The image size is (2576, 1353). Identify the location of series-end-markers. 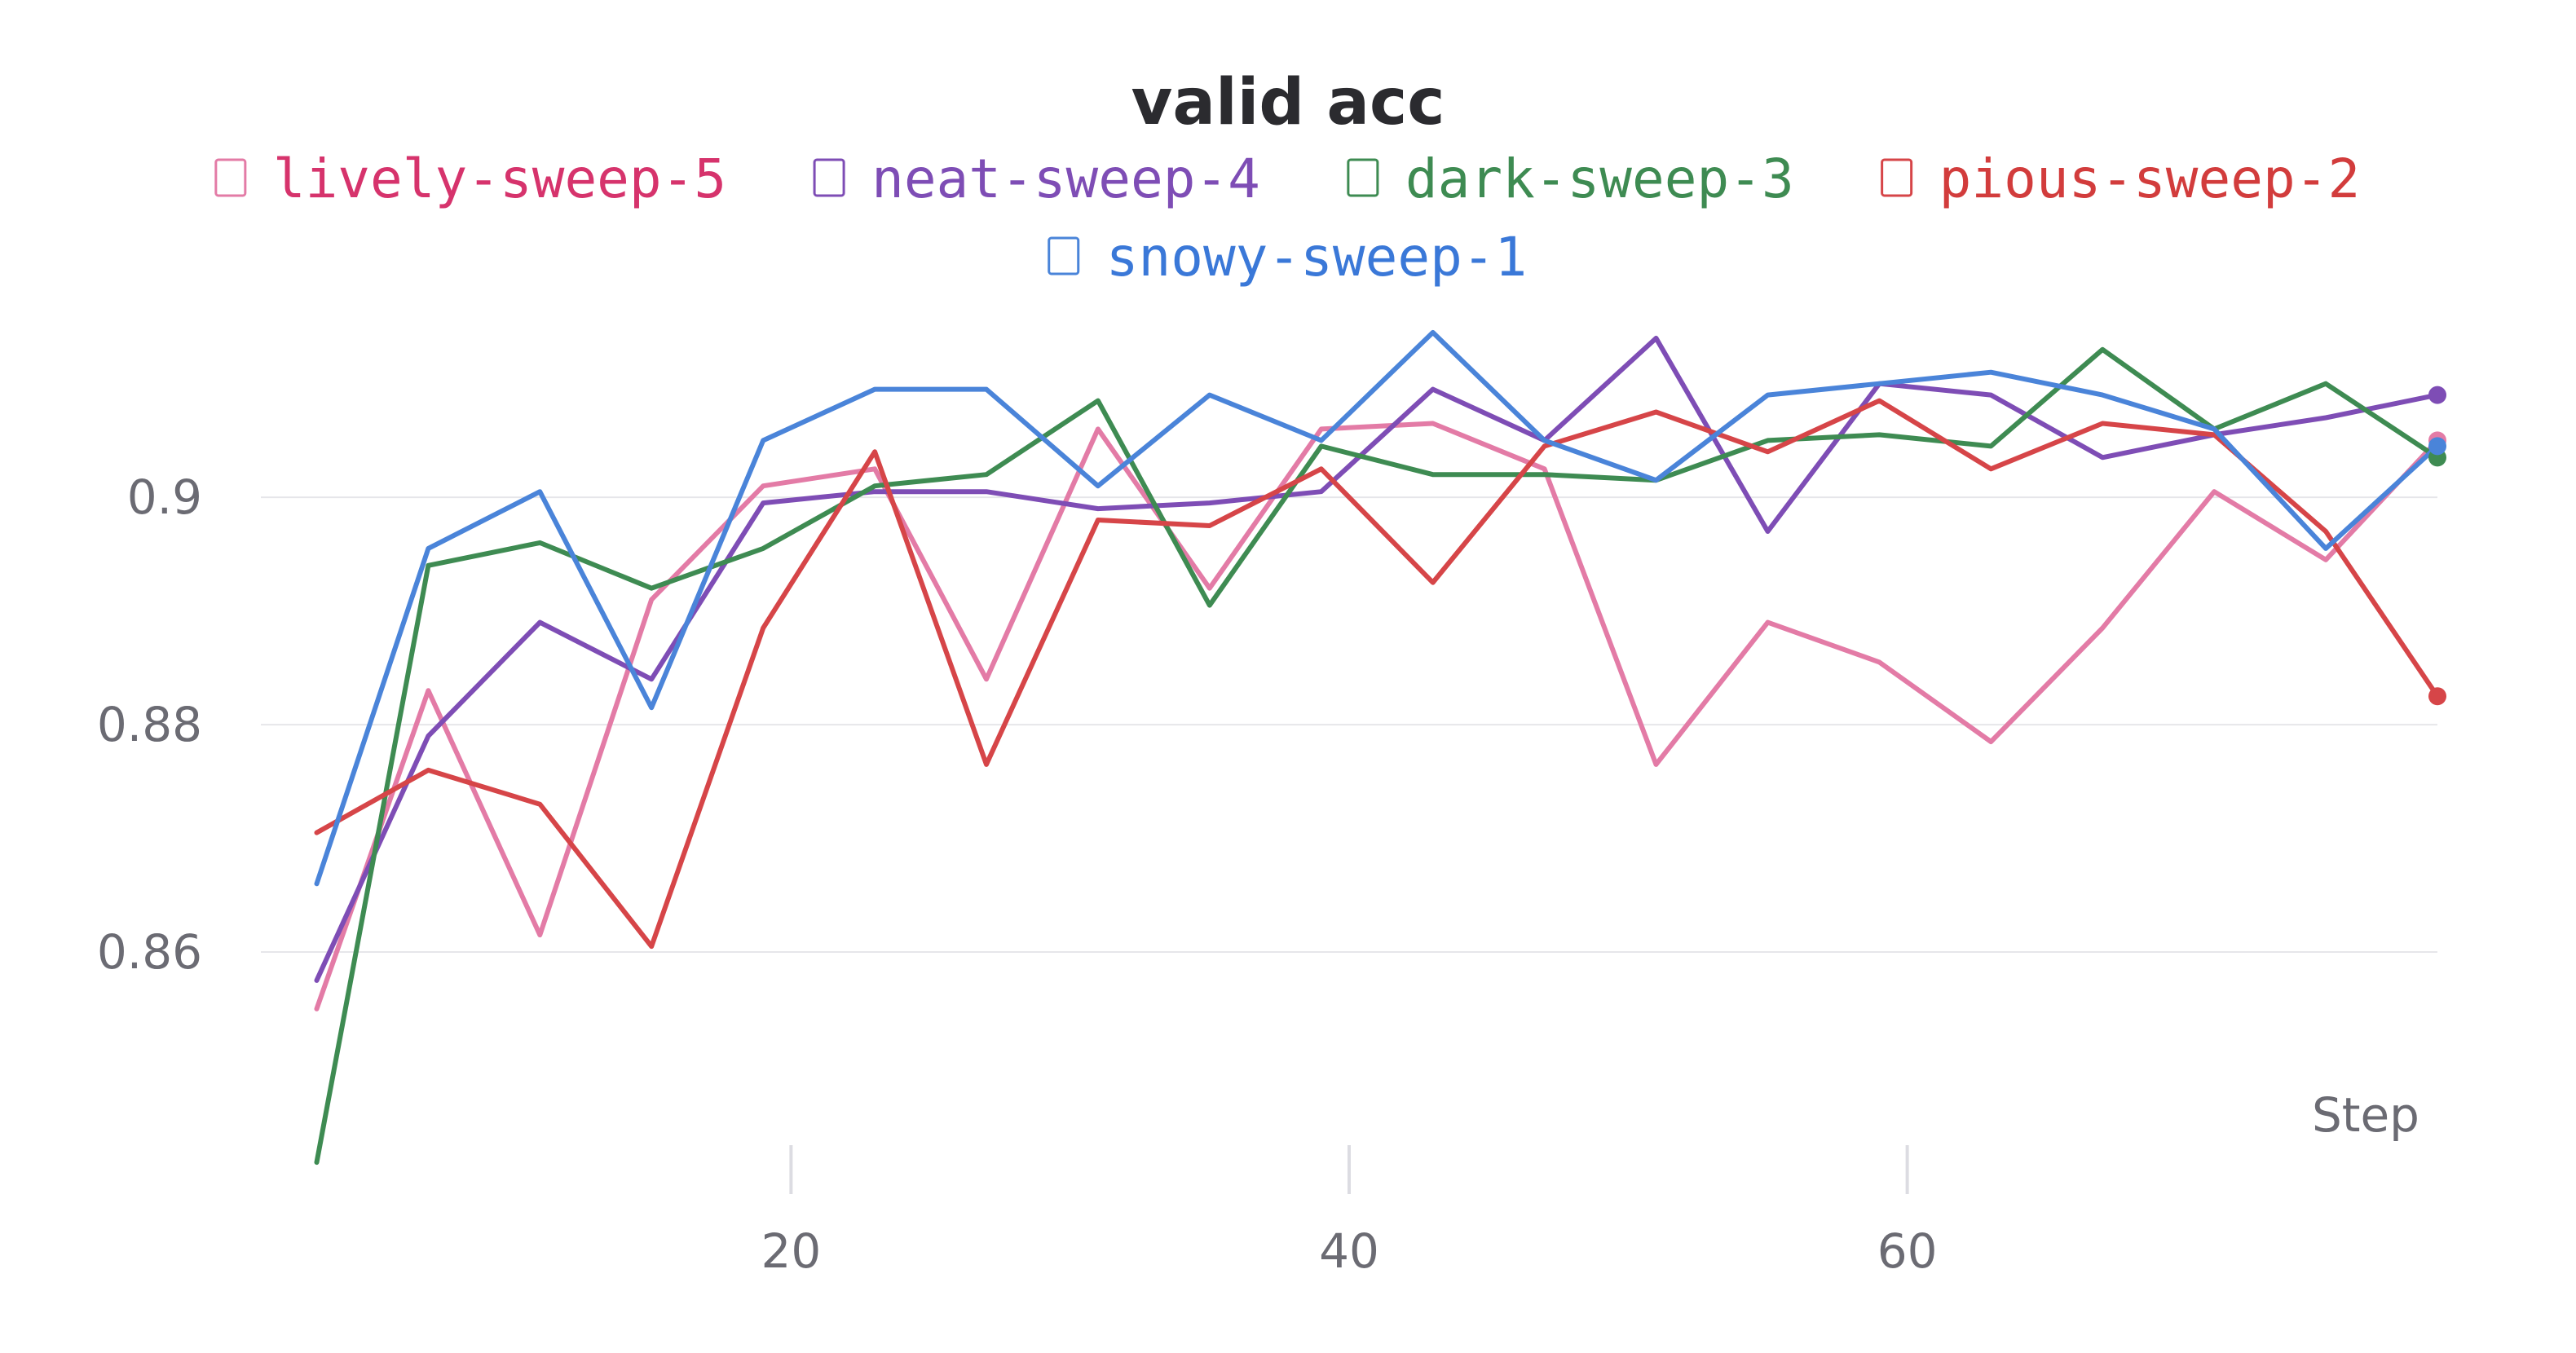
(2437, 546).